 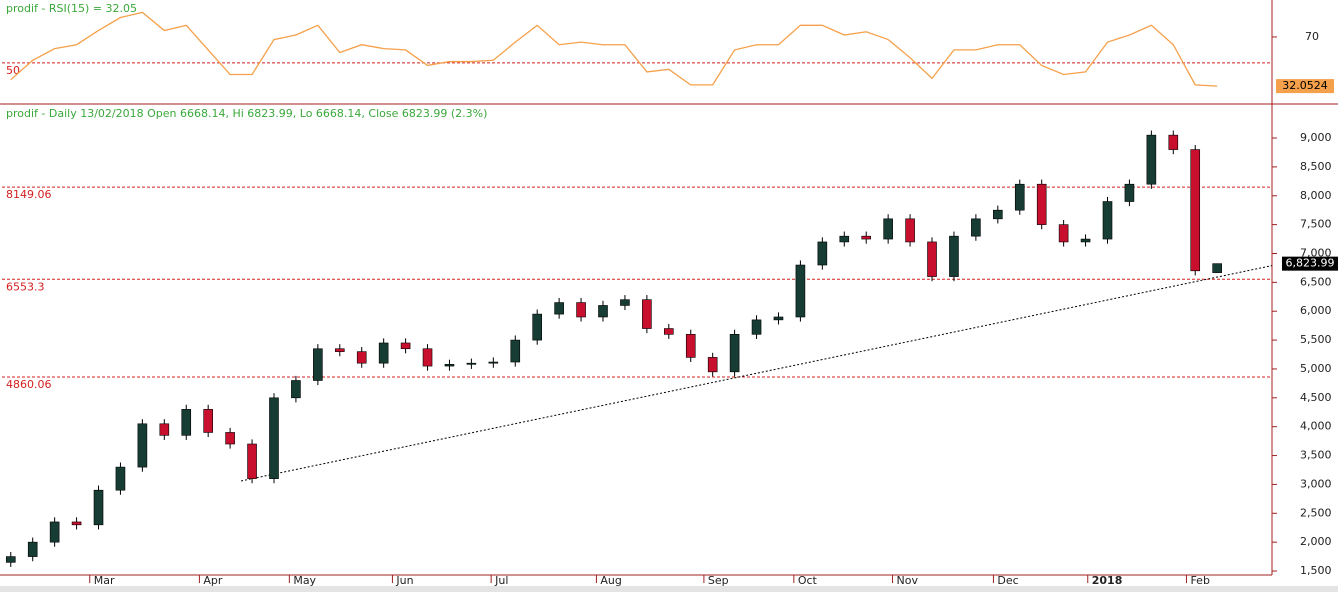 I want to click on x-tick-label: Jun, so click(x=404, y=580).